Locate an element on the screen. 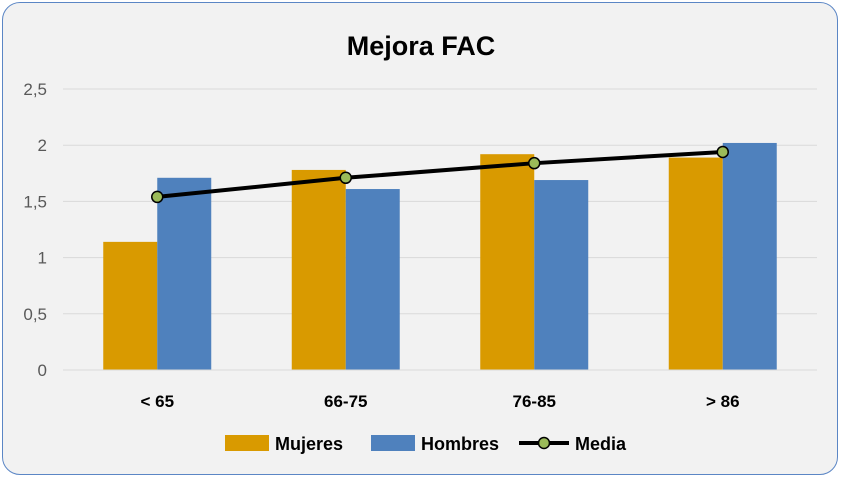 The width and height of the screenshot is (842, 479). legend-label-hombres: Hombres is located at coordinates (460, 444).